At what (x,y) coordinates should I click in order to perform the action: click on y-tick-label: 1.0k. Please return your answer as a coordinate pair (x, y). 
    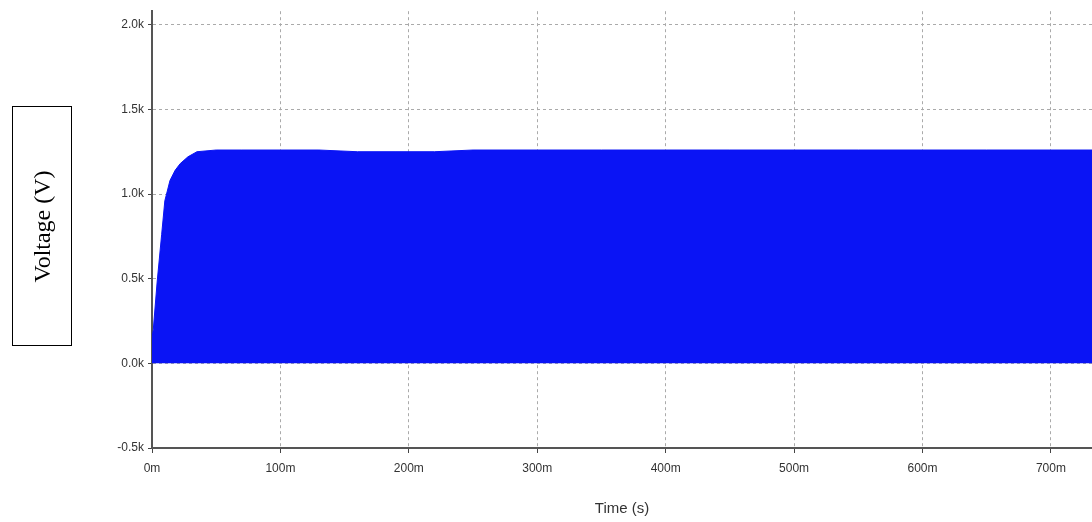
    Looking at the image, I should click on (133, 193).